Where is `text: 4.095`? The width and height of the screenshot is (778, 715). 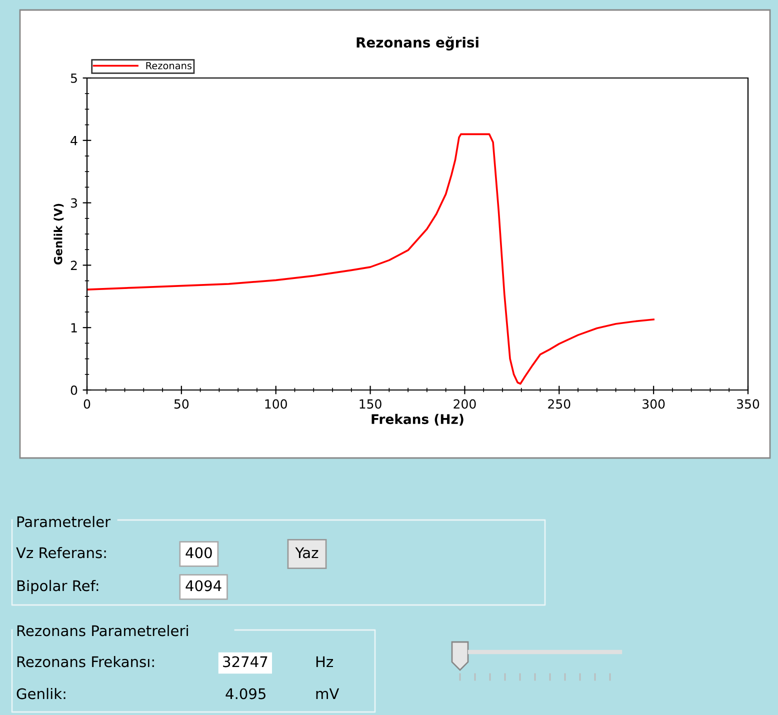 text: 4.095 is located at coordinates (246, 694).